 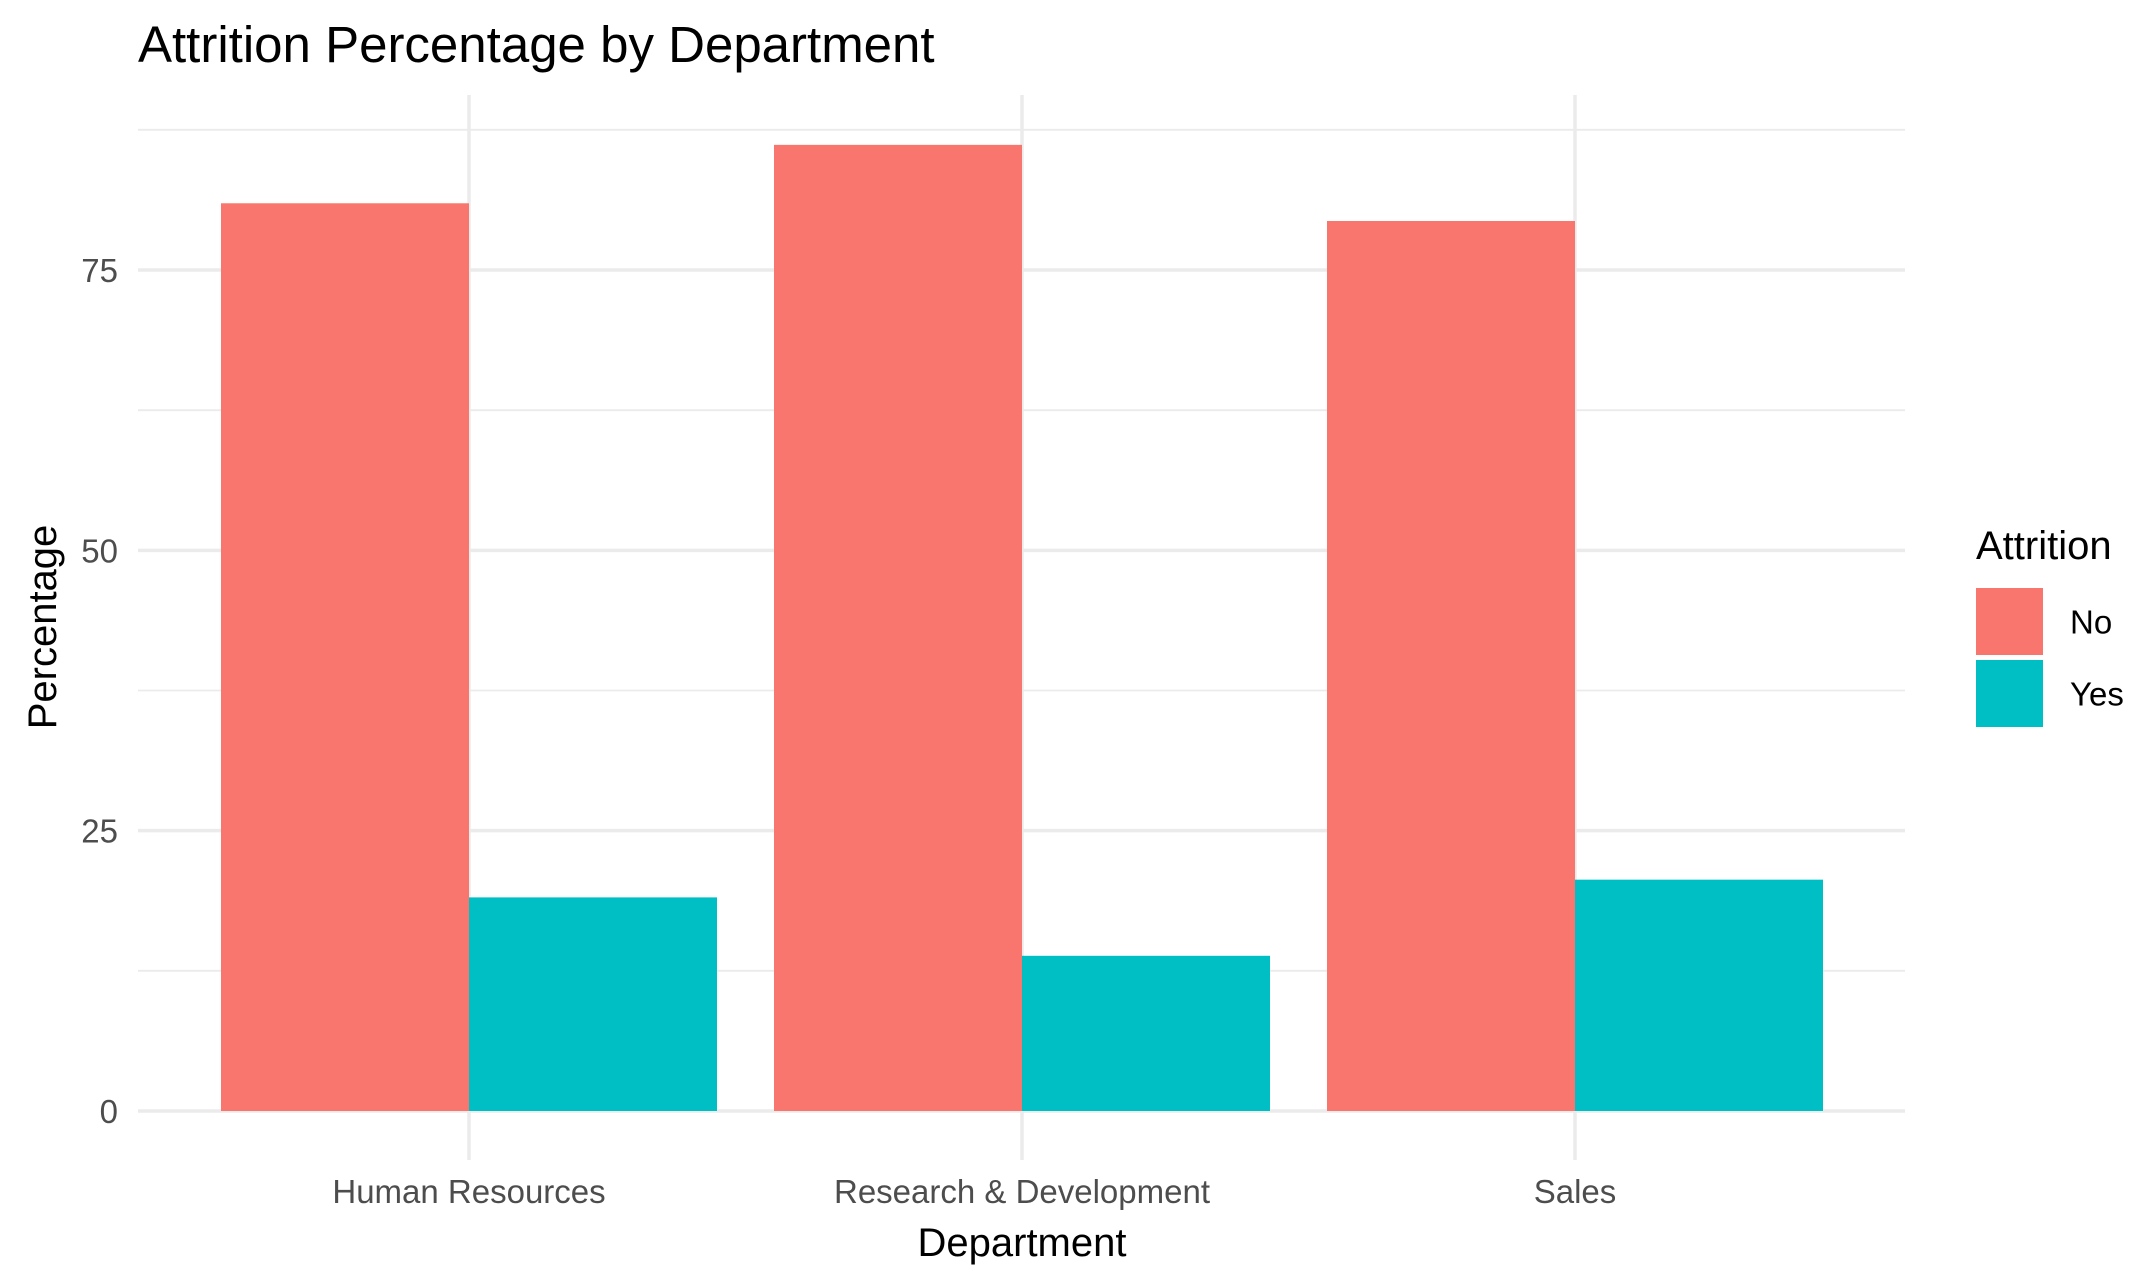 I want to click on legend-label-no: No, so click(x=2091, y=622).